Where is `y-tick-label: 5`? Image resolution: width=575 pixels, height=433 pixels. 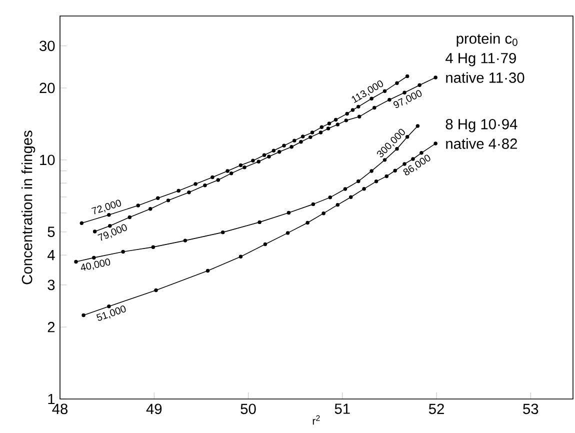
y-tick-label: 5 is located at coordinates (51, 232).